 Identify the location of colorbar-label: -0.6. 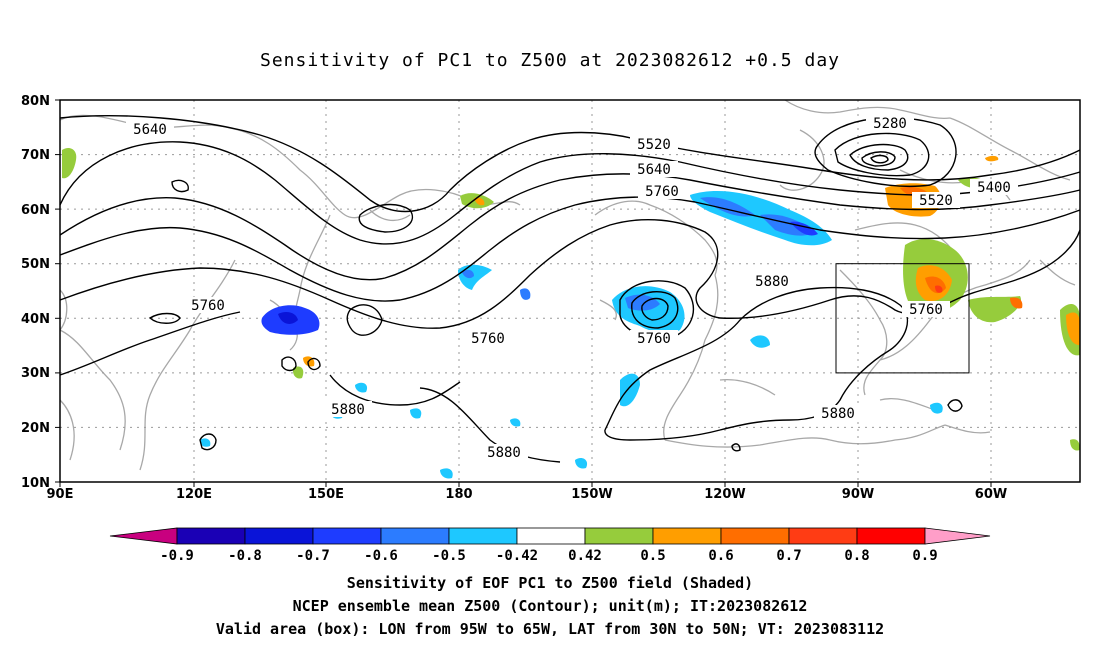
(381, 556).